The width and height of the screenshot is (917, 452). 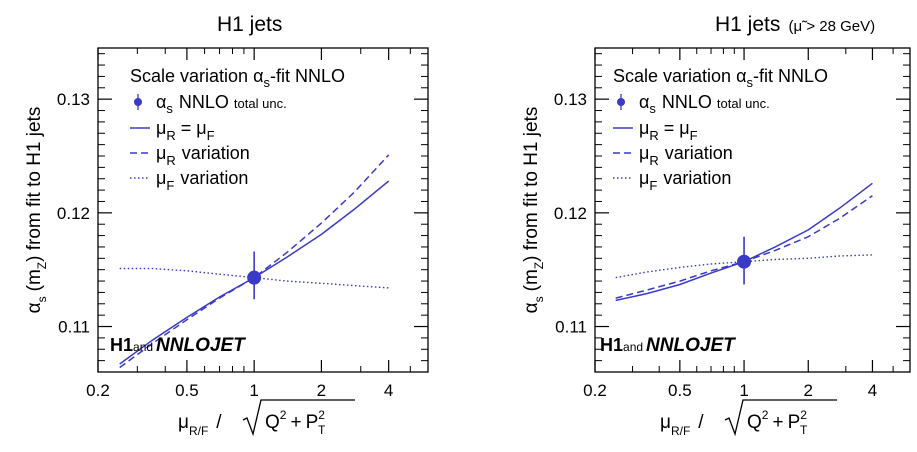 What do you see at coordinates (73, 213) in the screenshot?
I see `y-tick-label: 0.12` at bounding box center [73, 213].